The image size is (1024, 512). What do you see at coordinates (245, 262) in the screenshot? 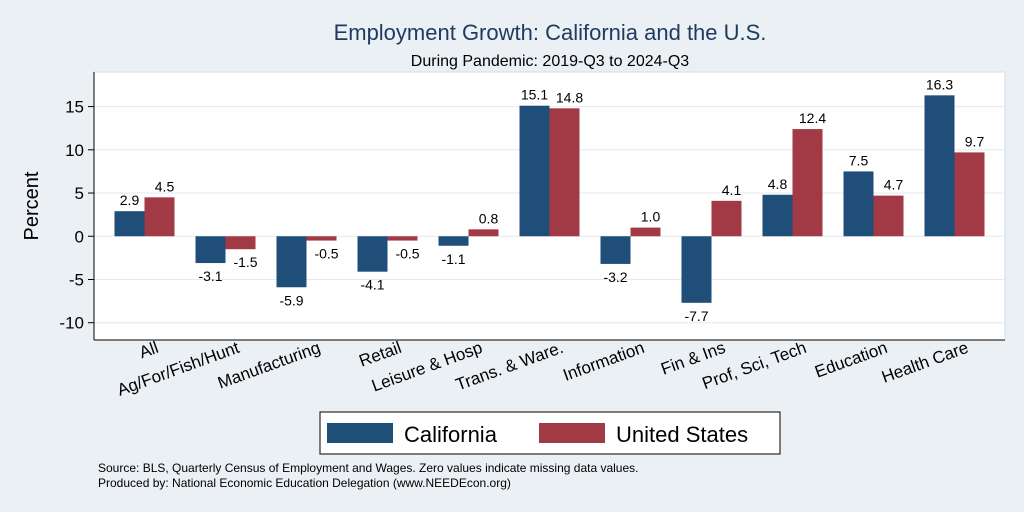
I see `data-label-united-states: -1.5` at bounding box center [245, 262].